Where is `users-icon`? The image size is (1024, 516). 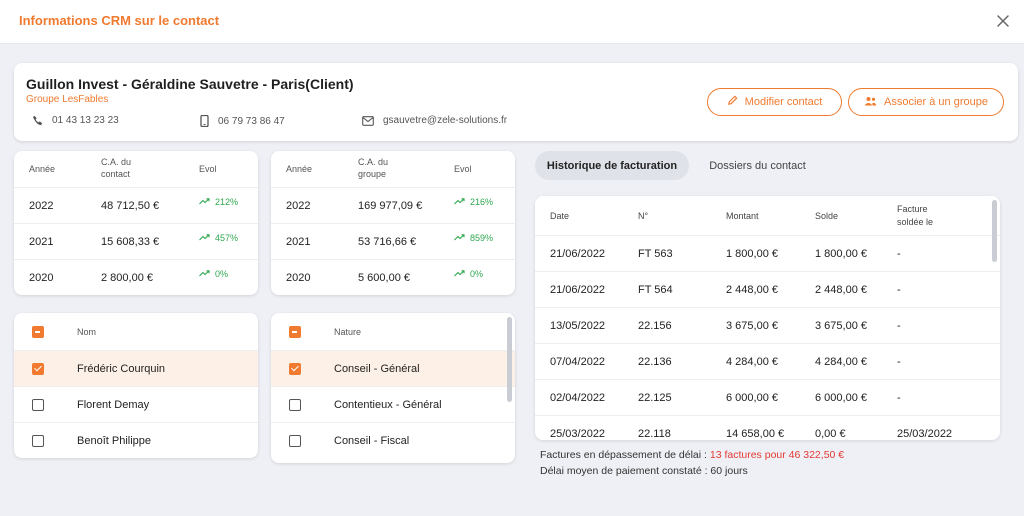 users-icon is located at coordinates (870, 102).